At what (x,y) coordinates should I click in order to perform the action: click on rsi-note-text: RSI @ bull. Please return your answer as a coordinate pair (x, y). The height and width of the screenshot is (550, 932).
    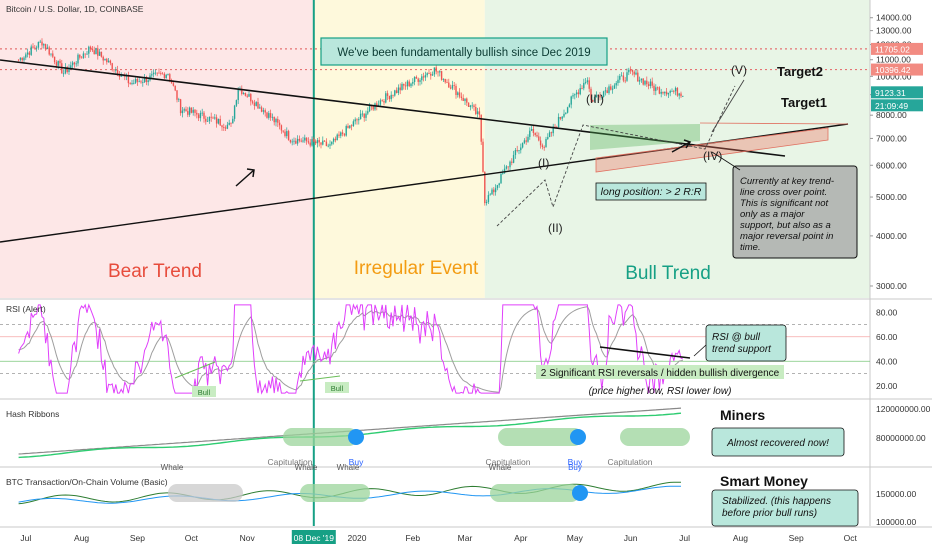
    Looking at the image, I should click on (736, 337).